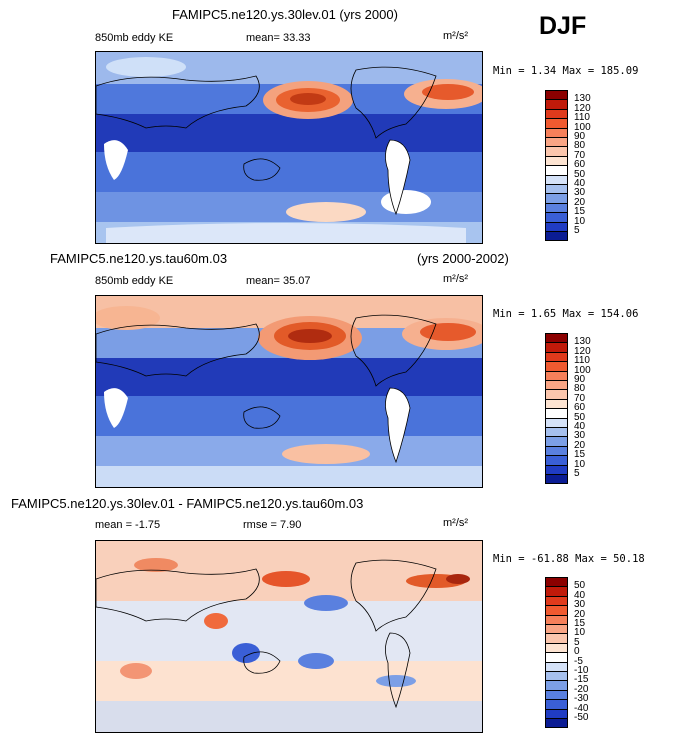  What do you see at coordinates (566, 71) in the screenshot?
I see `panel1-minmax: Min = 1.34 Max = 185.09` at bounding box center [566, 71].